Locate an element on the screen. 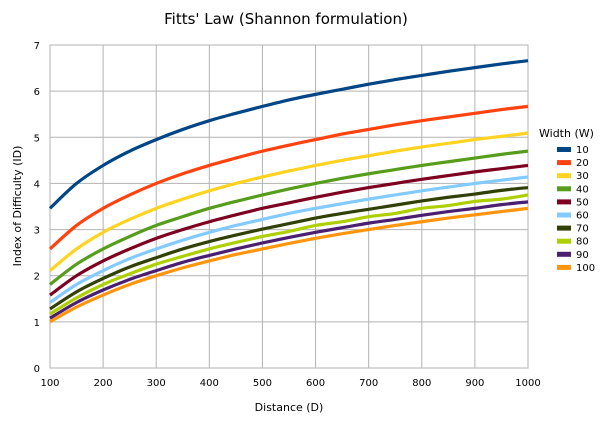 This screenshot has width=600, height=425. legend-label-70: 70 is located at coordinates (582, 229).